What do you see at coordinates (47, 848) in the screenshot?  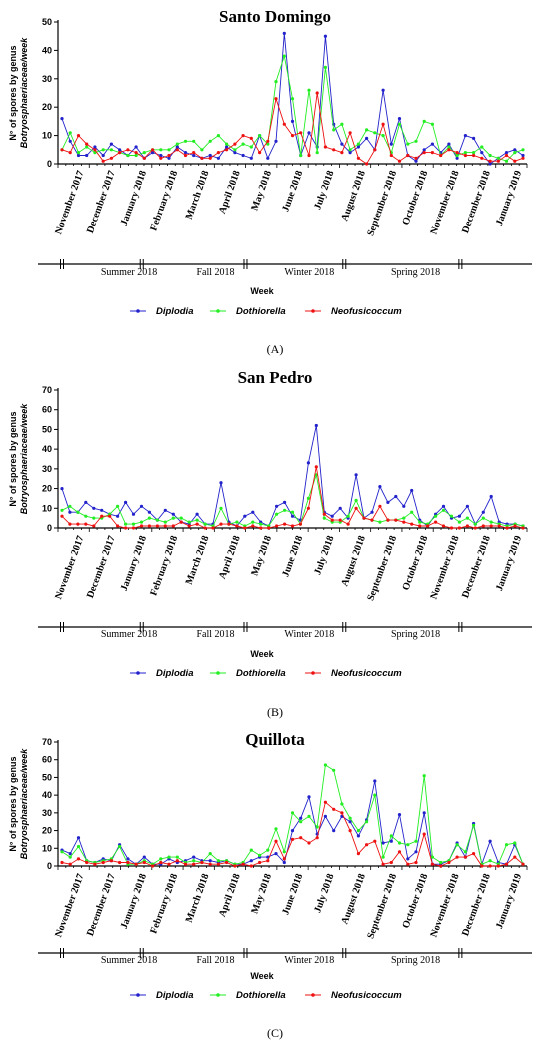 I see `y-tick-label: 10` at bounding box center [47, 848].